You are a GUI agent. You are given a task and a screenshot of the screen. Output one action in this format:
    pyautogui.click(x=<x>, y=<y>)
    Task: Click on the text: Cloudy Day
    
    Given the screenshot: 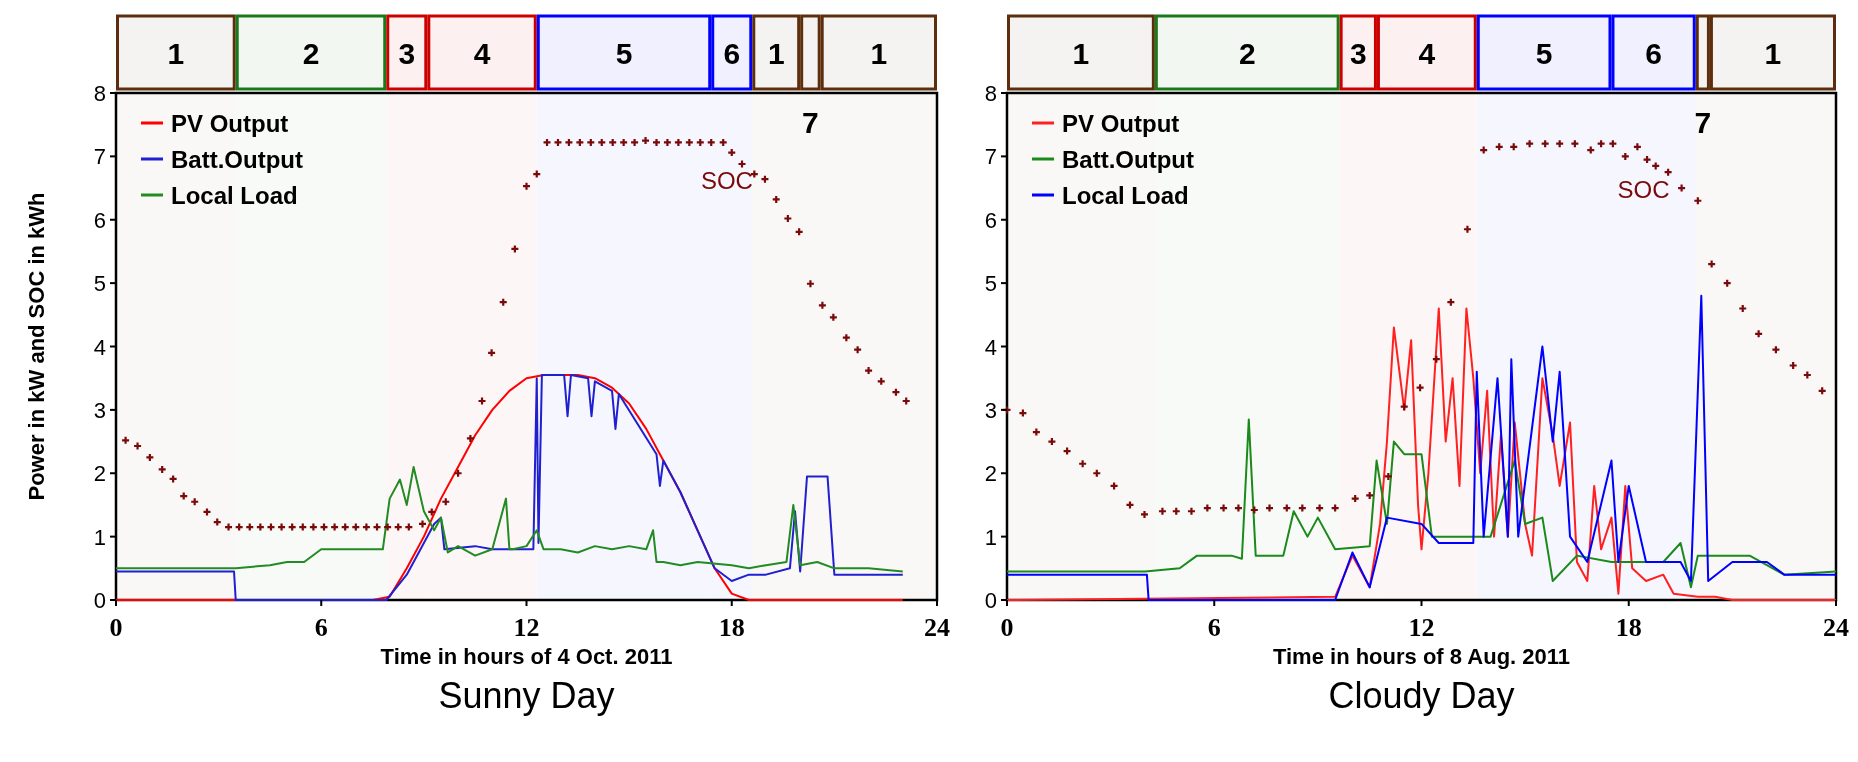 What is the action you would take?
    pyautogui.click(x=1421, y=695)
    